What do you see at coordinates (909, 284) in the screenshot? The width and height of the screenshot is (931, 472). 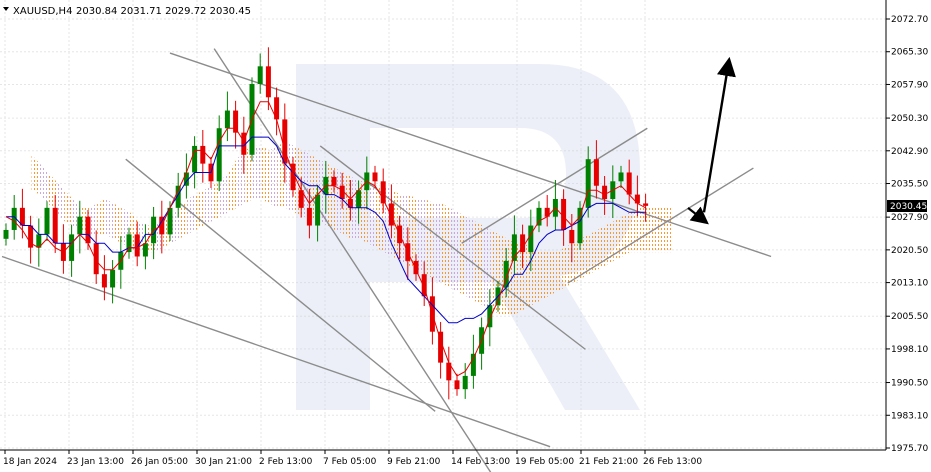 I see `y-tick-label: 2013.10` at bounding box center [909, 284].